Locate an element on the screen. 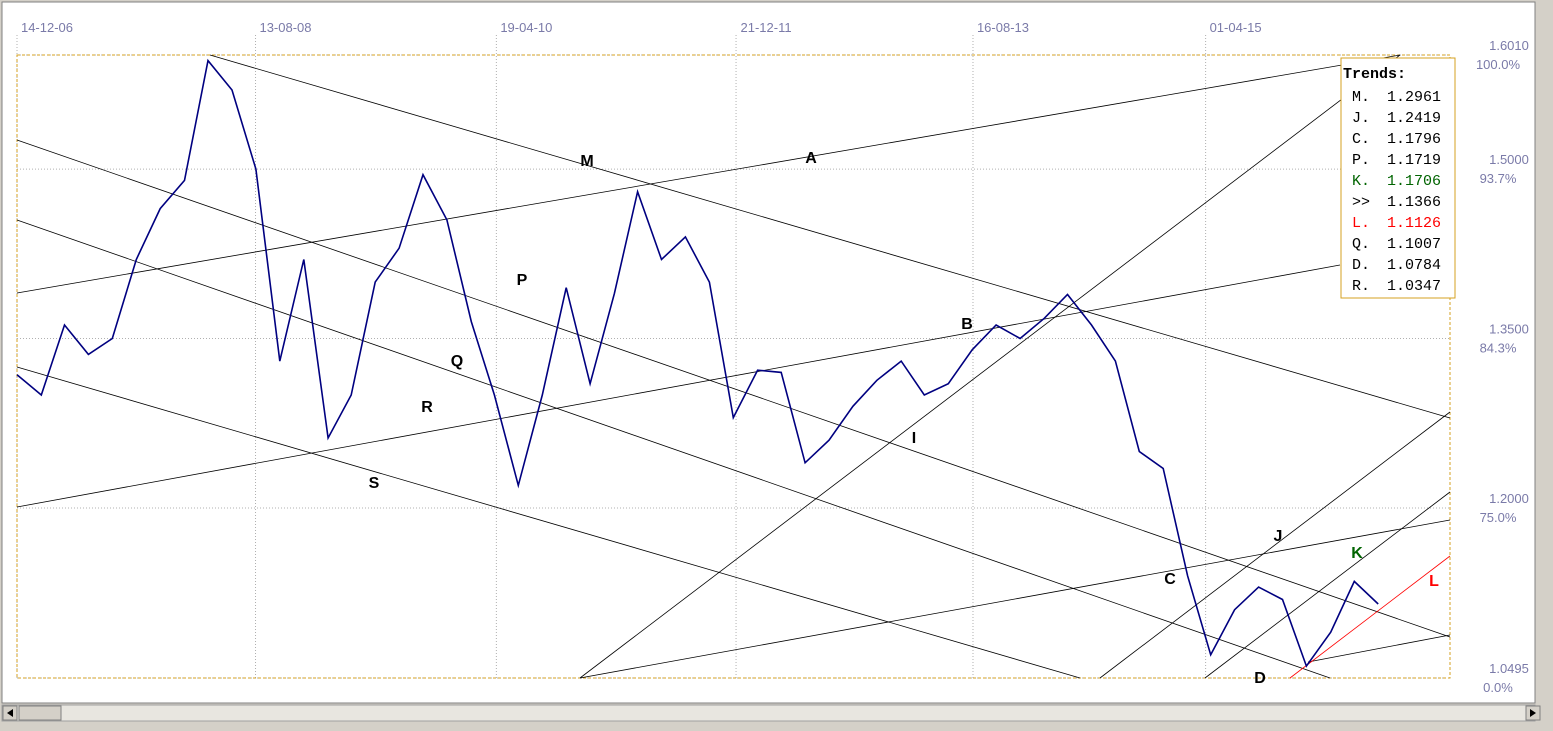 The width and height of the screenshot is (1553, 731). annotation: D is located at coordinates (1260, 678).